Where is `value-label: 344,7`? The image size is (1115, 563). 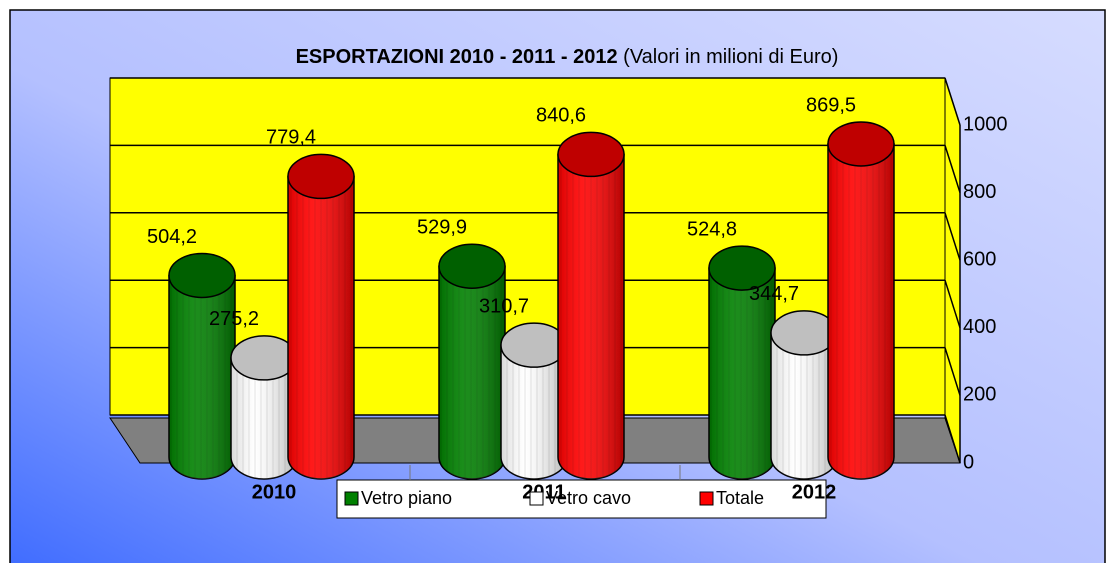
value-label: 344,7 is located at coordinates (774, 294).